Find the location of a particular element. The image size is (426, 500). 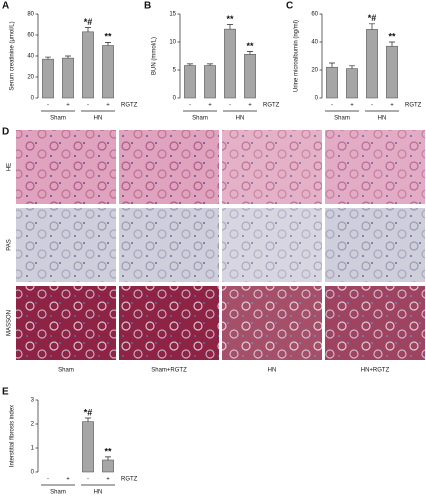

panel-letter: E is located at coordinates (5, 392).